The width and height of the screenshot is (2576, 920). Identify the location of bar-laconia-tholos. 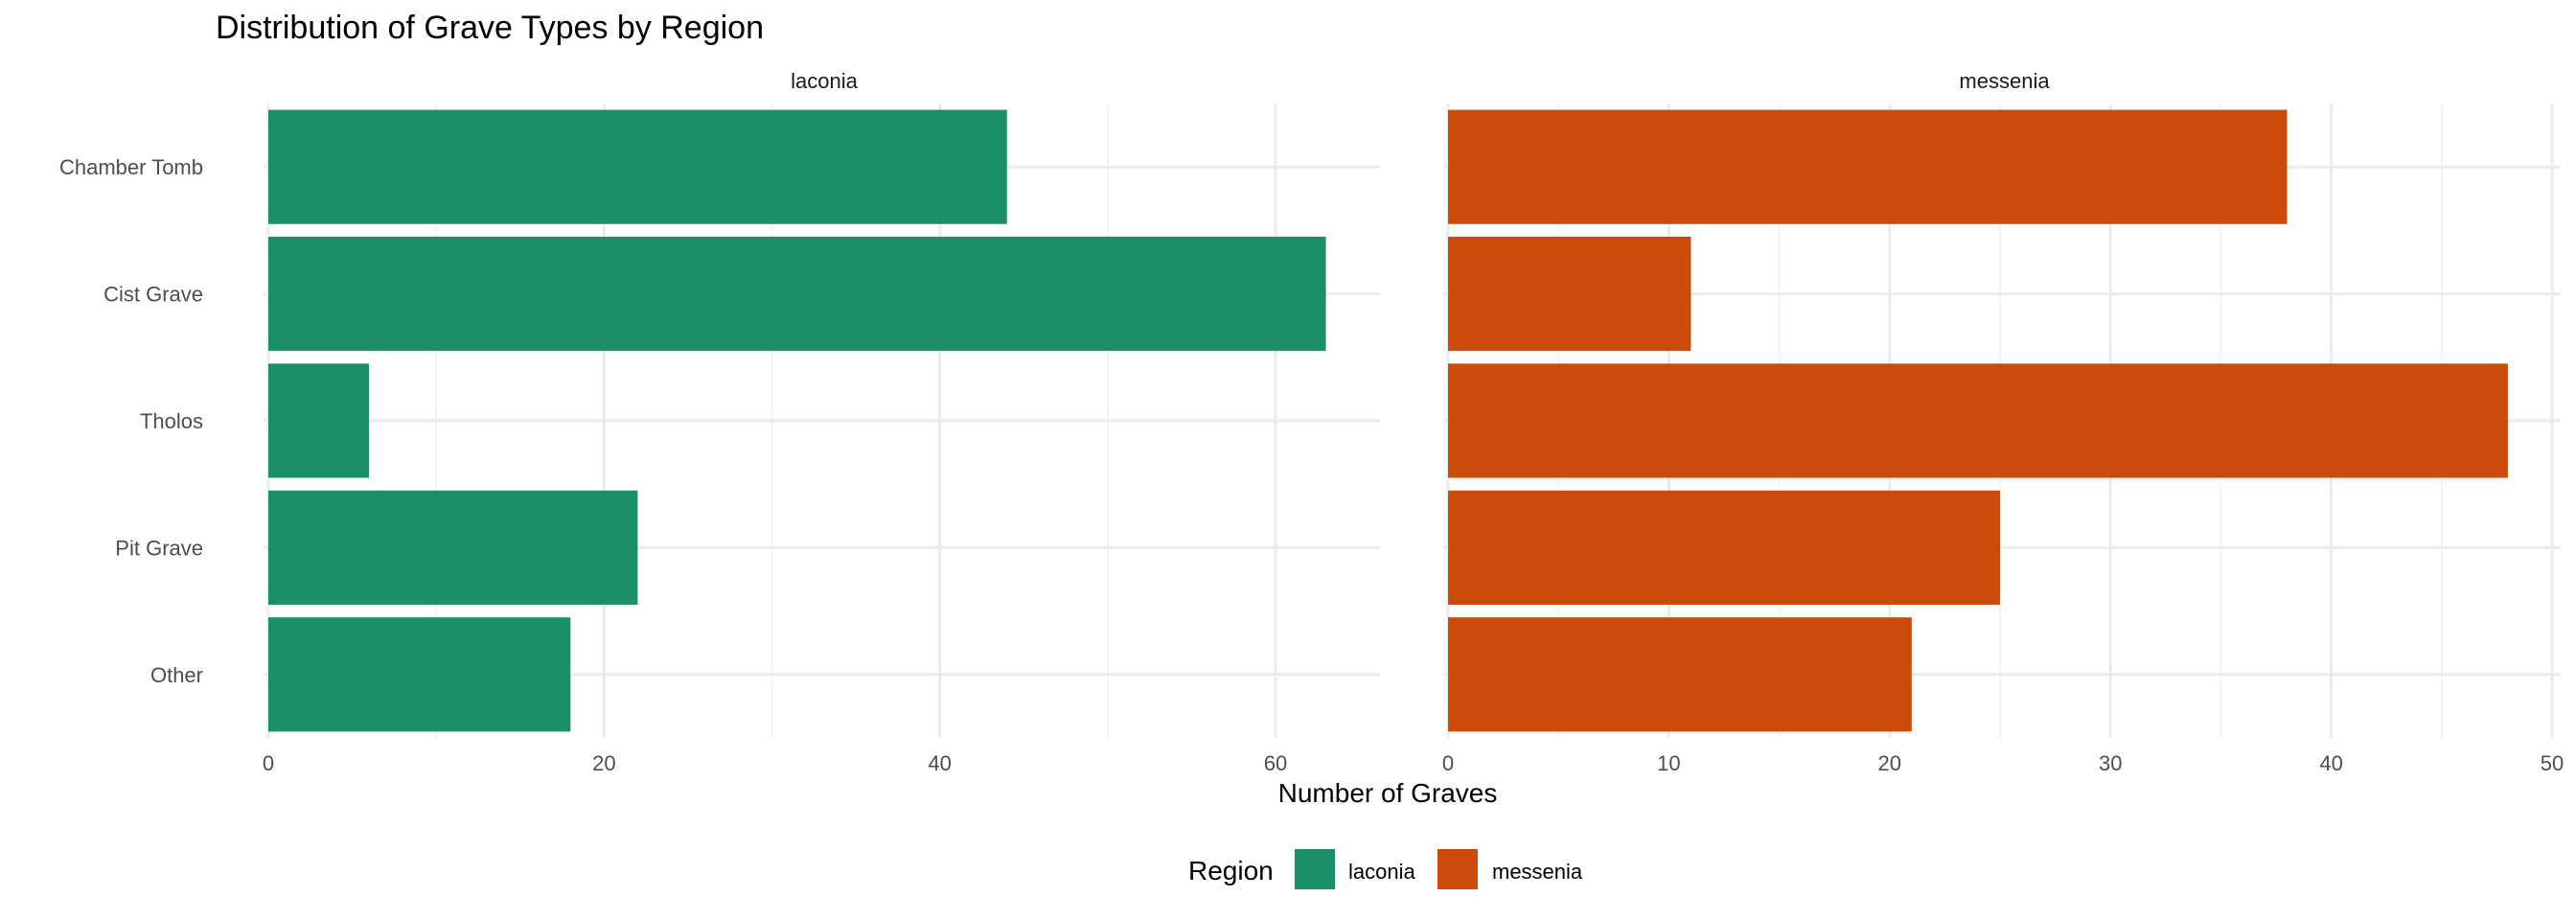
(319, 420).